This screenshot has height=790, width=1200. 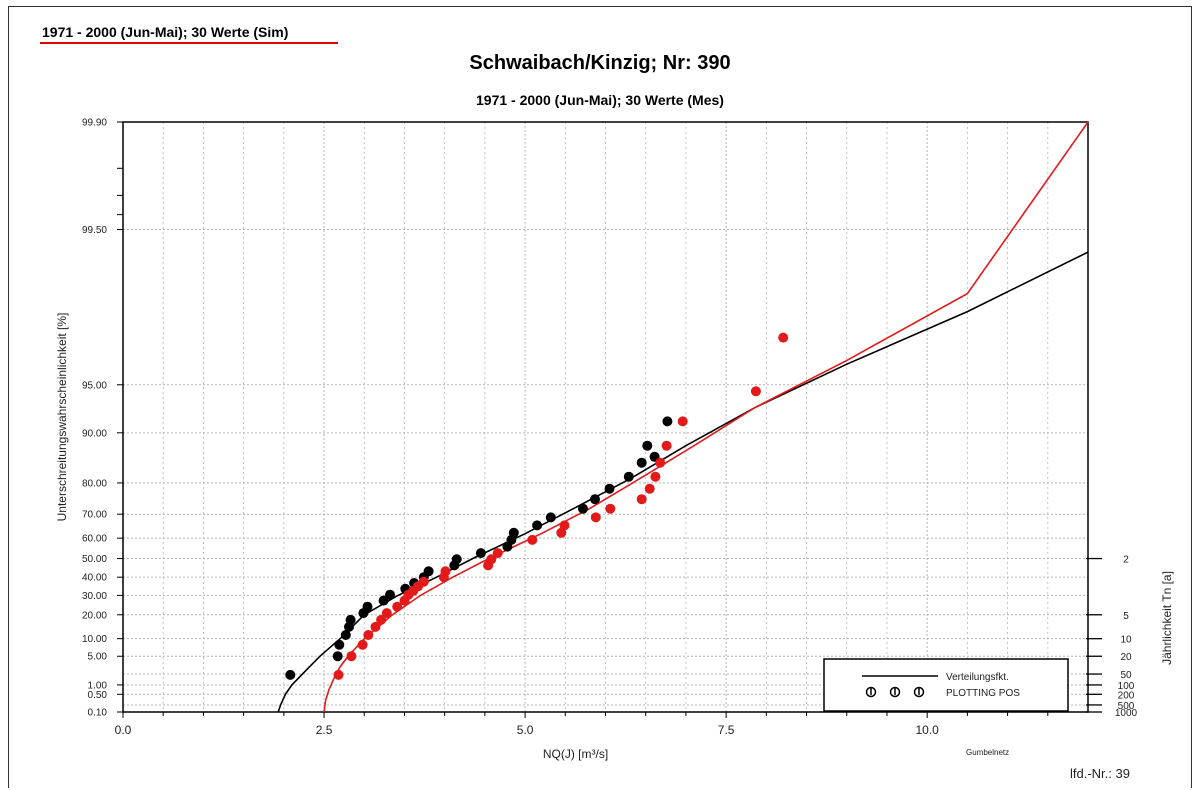 I want to click on y-tick-label: 20.00, so click(x=94, y=615).